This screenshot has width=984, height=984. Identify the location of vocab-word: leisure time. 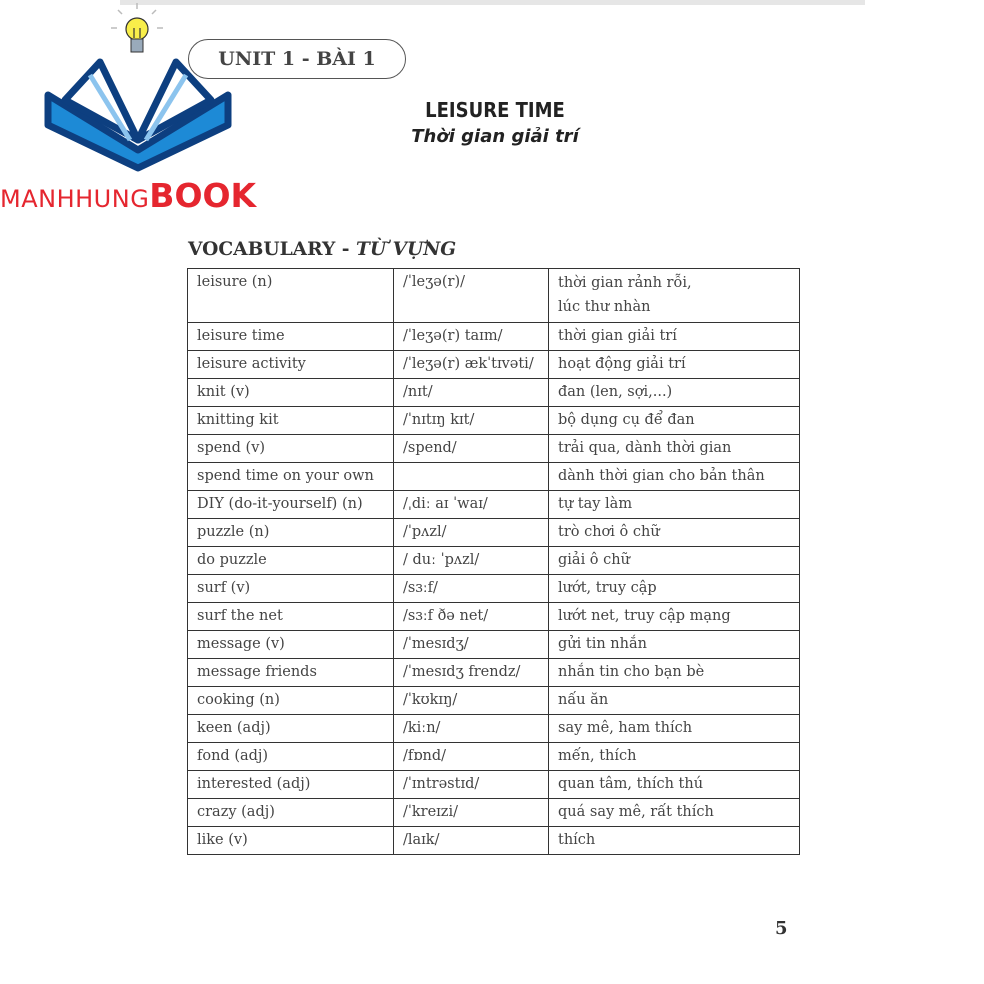
(290, 336).